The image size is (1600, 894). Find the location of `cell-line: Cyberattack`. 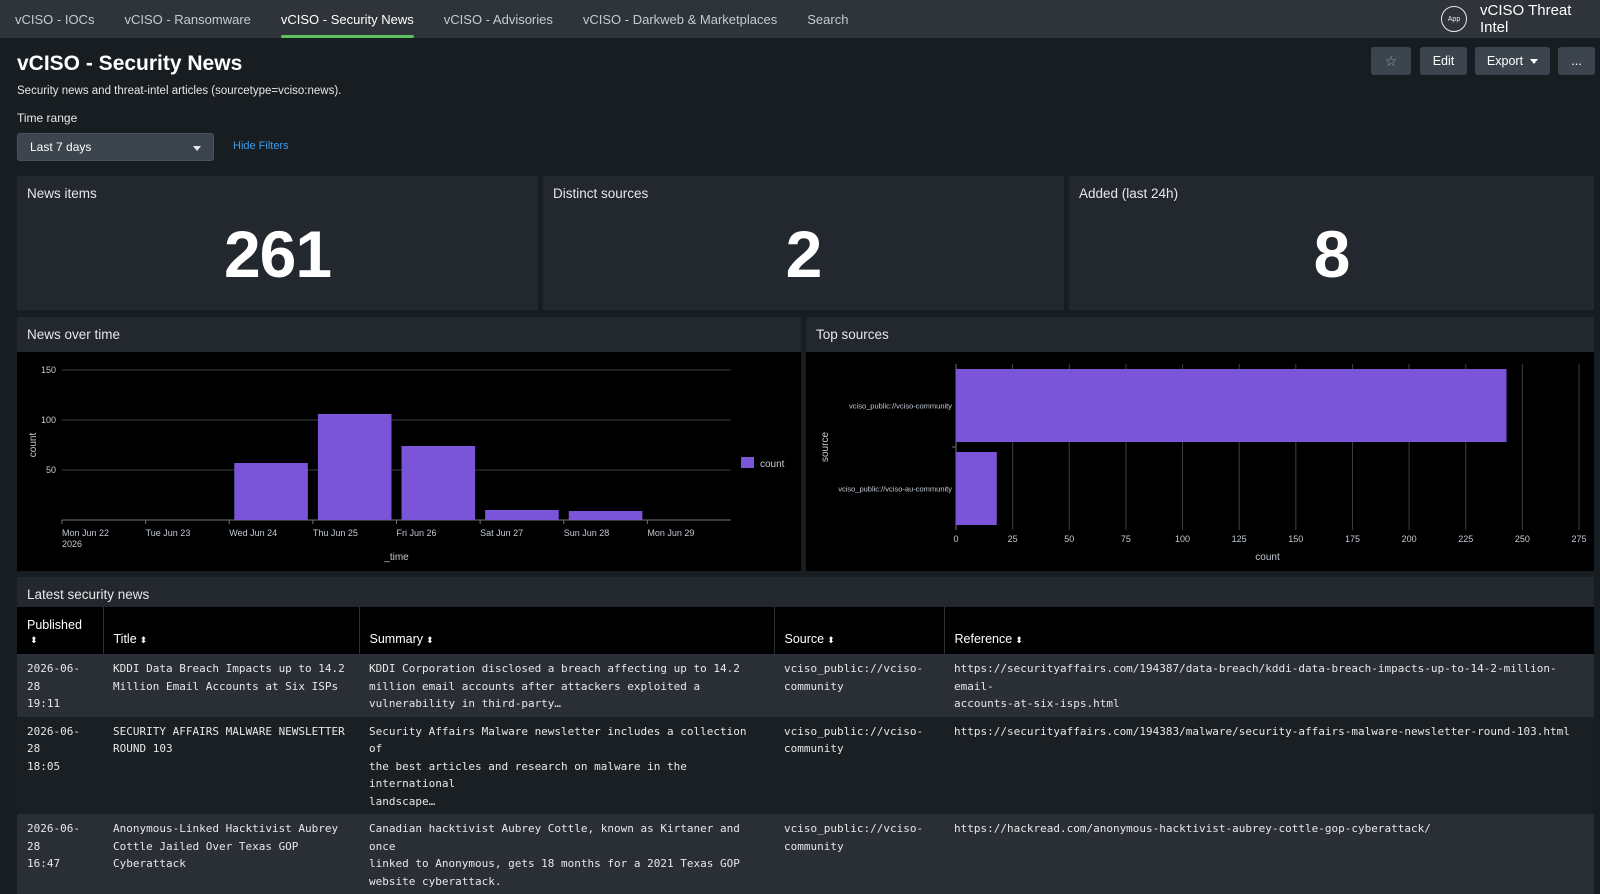

cell-line: Cyberattack is located at coordinates (149, 863).